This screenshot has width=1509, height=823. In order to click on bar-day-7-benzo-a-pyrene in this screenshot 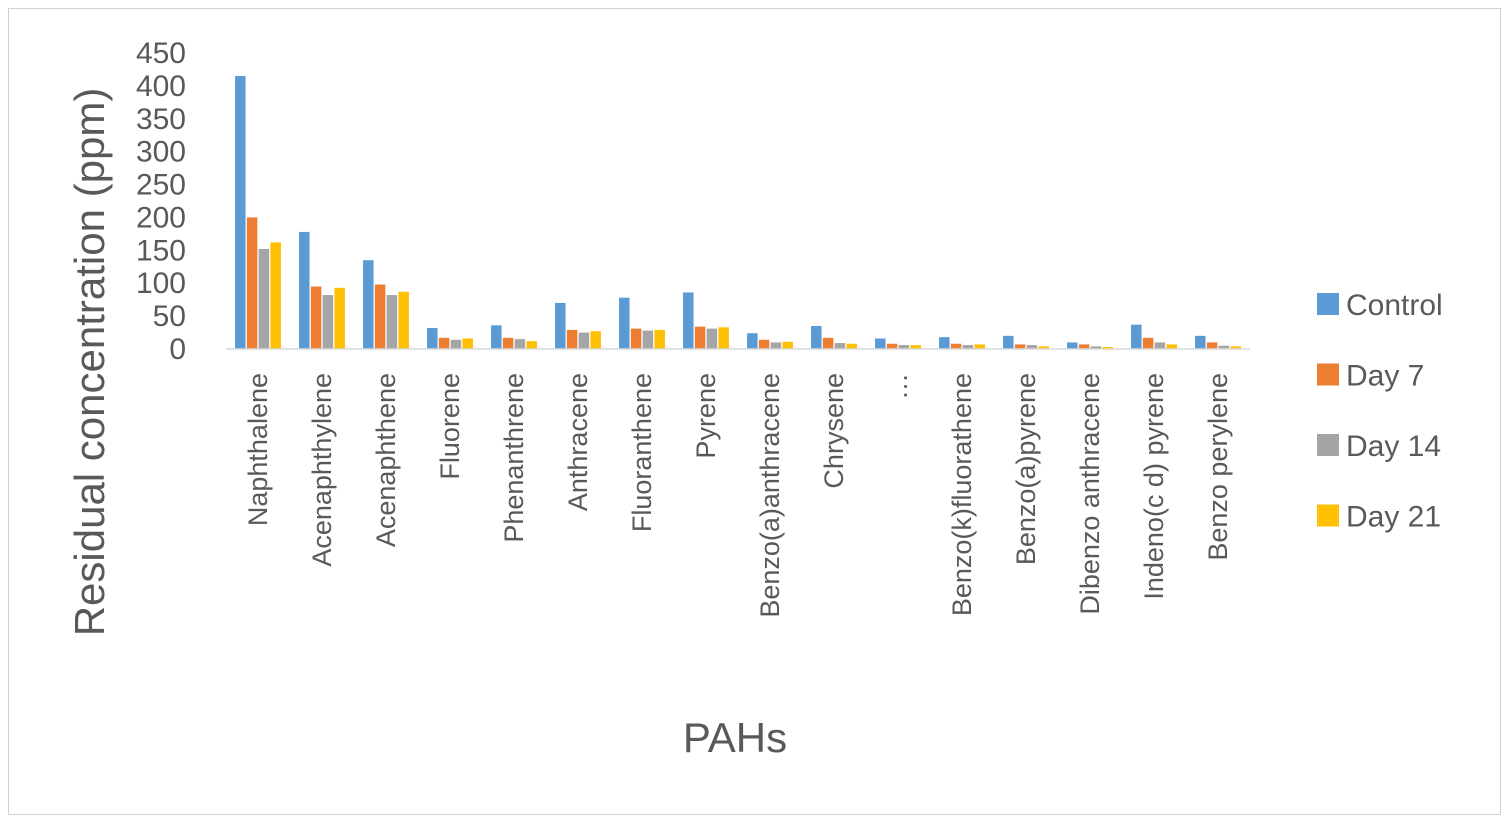, I will do `click(1020, 346)`.